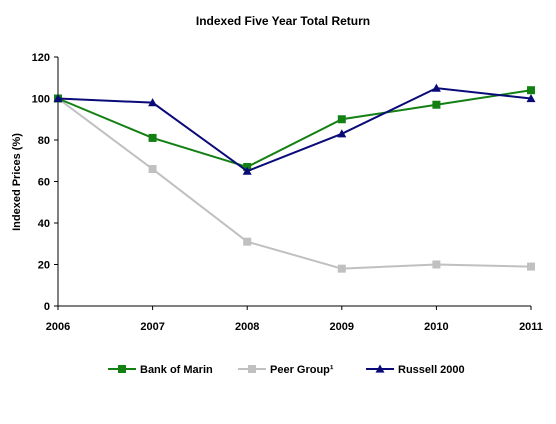 Image resolution: width=556 pixels, height=424 pixels. What do you see at coordinates (41, 100) in the screenshot?
I see `y-tick-label: 100` at bounding box center [41, 100].